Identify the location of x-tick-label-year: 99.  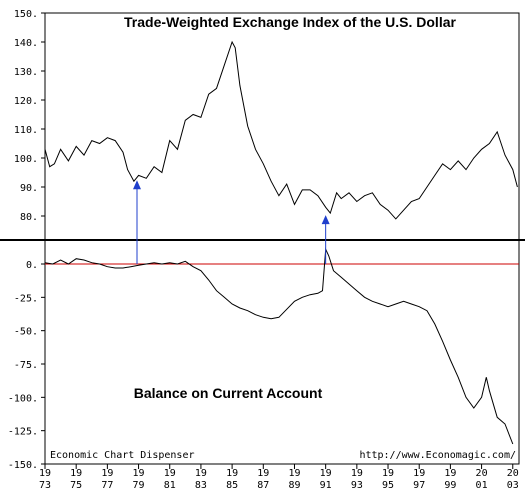
(450, 485).